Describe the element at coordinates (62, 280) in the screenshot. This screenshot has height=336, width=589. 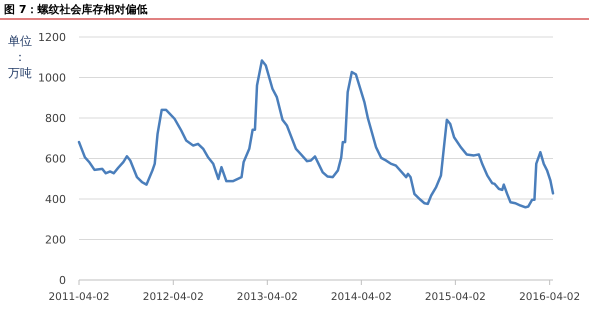
I see `y-tick-label: 0` at that location.